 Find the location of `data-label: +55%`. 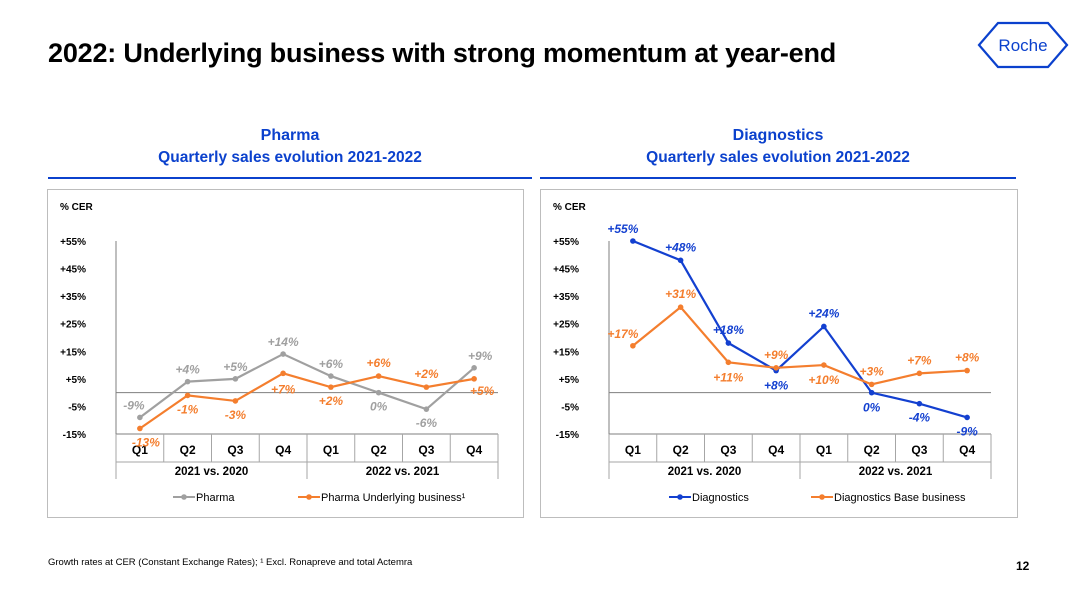

data-label: +55% is located at coordinates (622, 229).